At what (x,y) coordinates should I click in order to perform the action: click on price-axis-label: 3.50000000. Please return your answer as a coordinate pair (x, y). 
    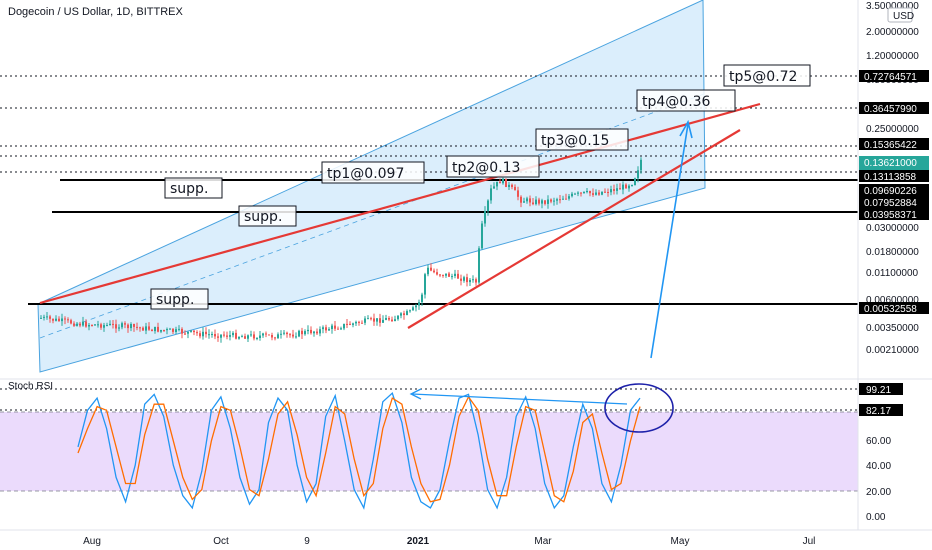
    Looking at the image, I should click on (892, 6).